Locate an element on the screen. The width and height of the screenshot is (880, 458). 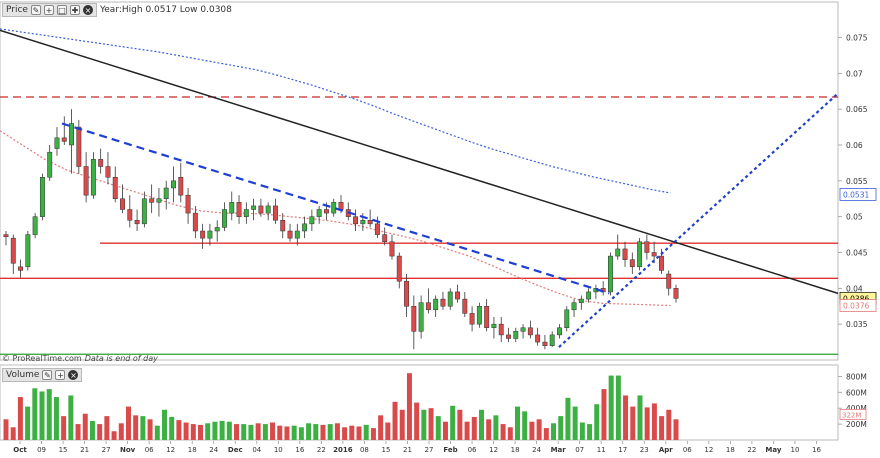
price-panel-tab: Price ✎ + □ ✚ × is located at coordinates (49, 10).